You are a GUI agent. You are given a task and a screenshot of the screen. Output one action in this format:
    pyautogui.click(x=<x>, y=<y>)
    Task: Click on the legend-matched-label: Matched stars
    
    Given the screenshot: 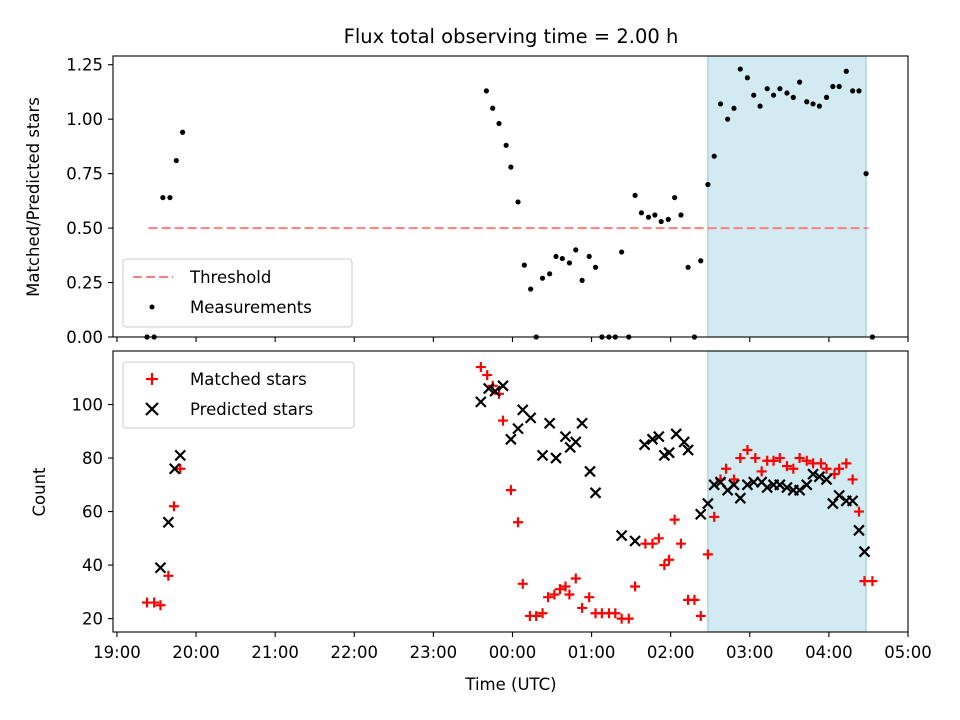 What is the action you would take?
    pyautogui.click(x=248, y=379)
    